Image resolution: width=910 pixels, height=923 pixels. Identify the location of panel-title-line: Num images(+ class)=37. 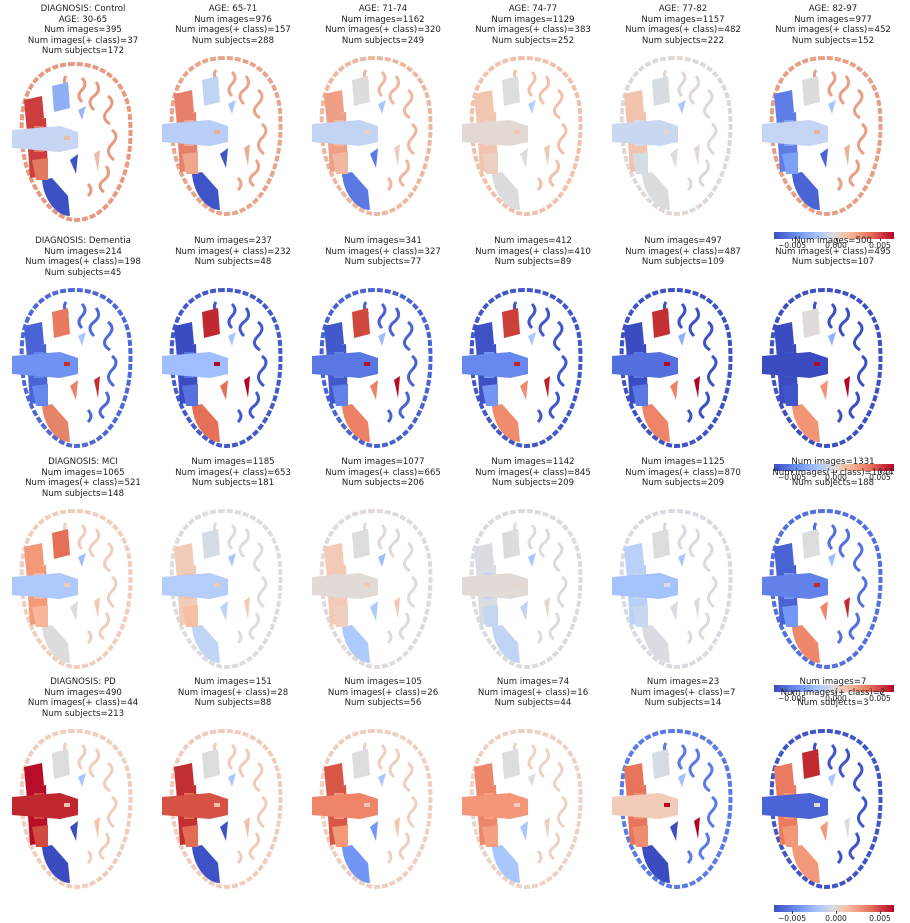
(83, 40).